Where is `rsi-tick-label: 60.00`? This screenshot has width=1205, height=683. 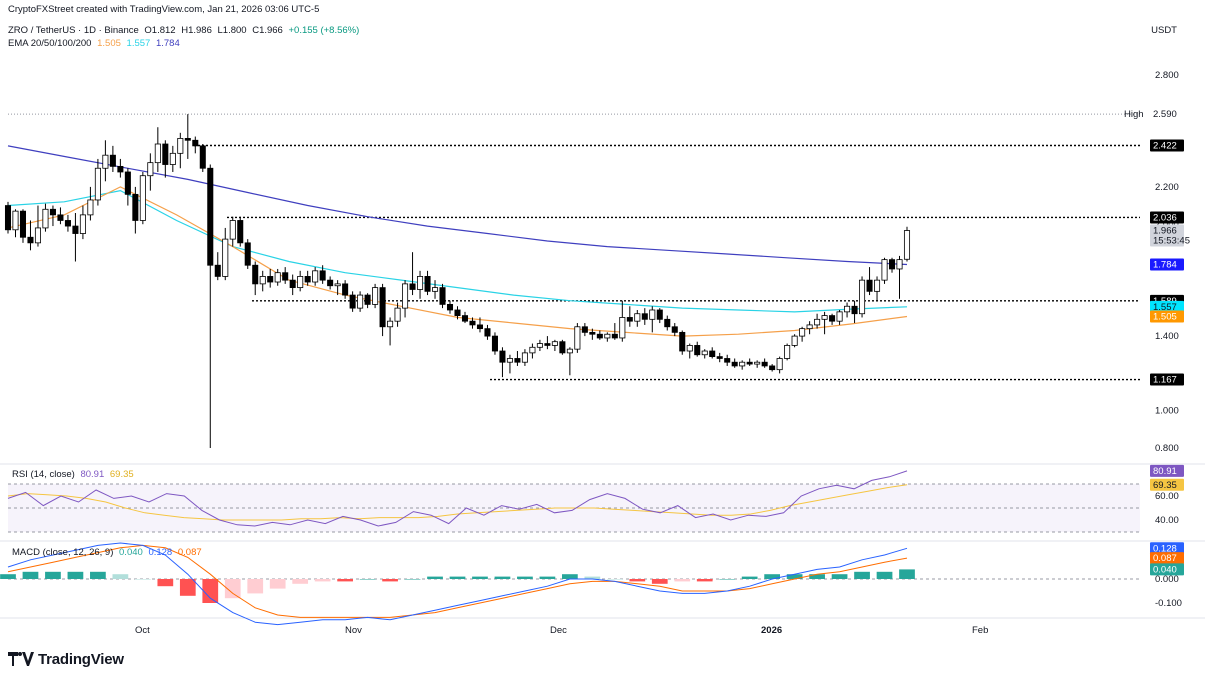 rsi-tick-label: 60.00 is located at coordinates (1167, 496).